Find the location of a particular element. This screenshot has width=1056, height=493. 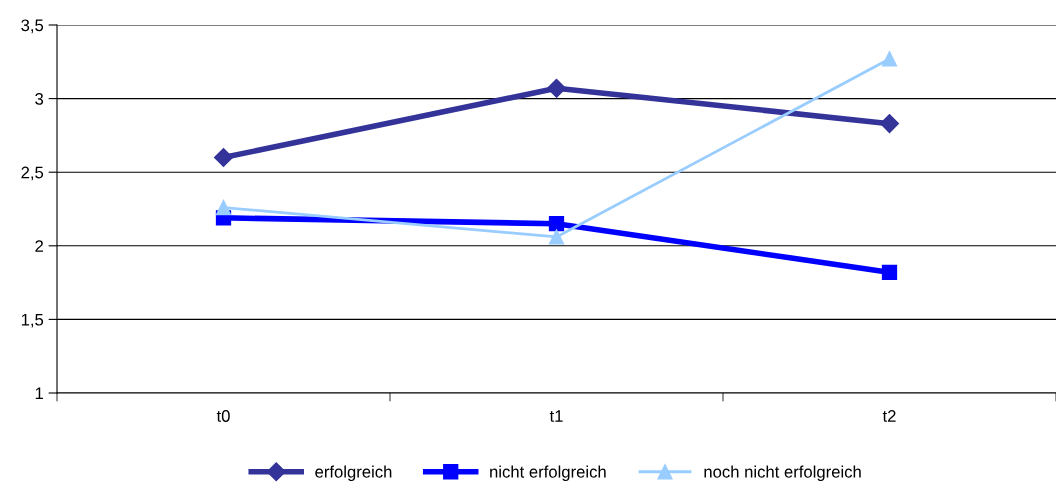

x-tick-label: t0 is located at coordinates (223, 416).